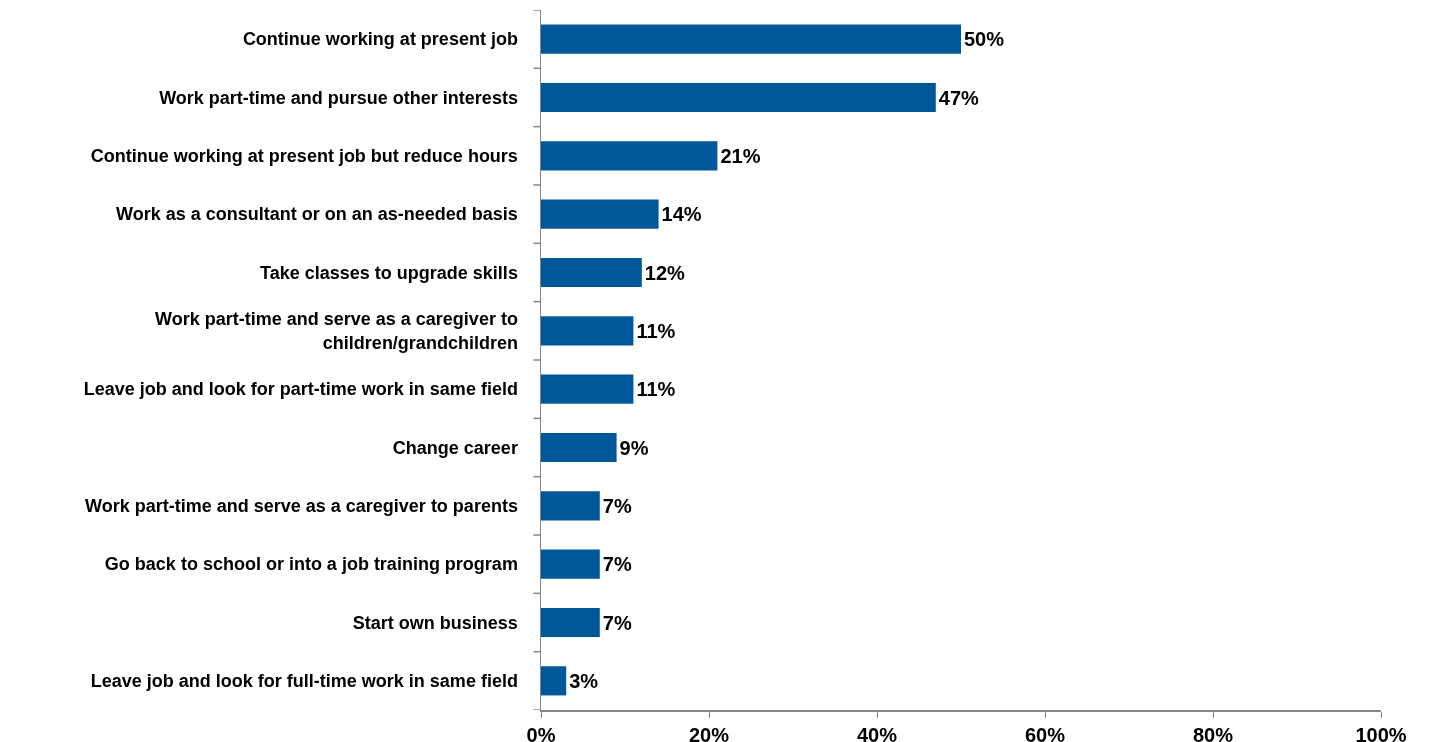 This screenshot has width=1429, height=742. What do you see at coordinates (634, 447) in the screenshot?
I see `data-label: 9%` at bounding box center [634, 447].